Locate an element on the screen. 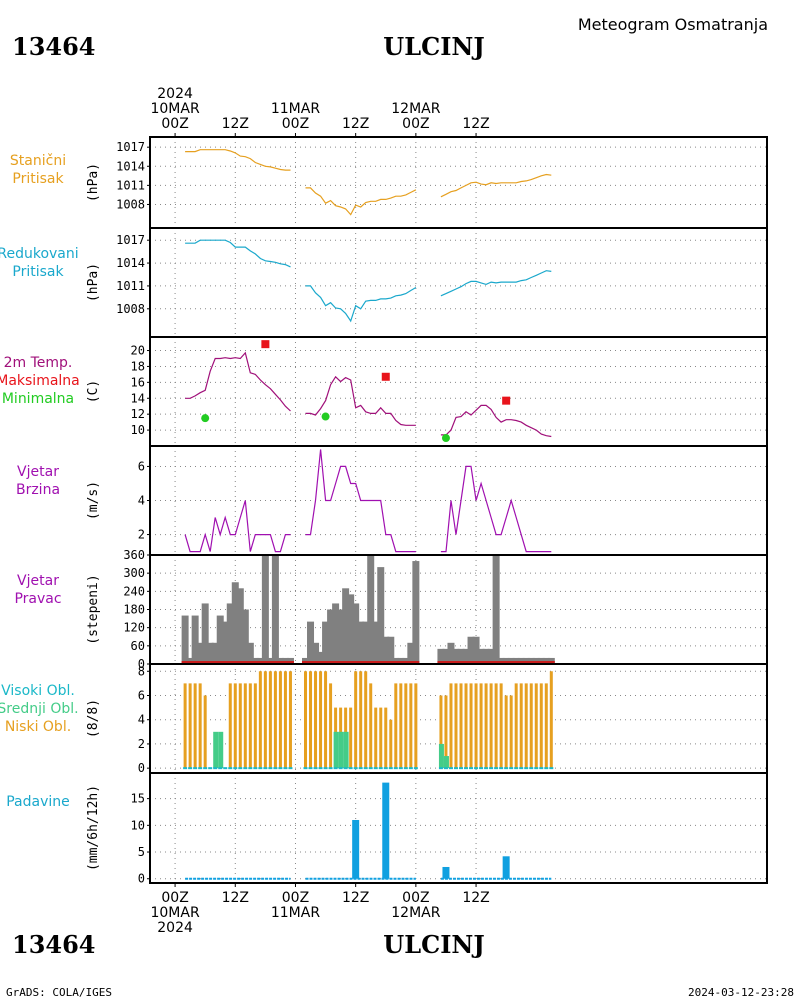 The width and height of the screenshot is (800, 1000). unit-label: (8/8) is located at coordinates (93, 718).